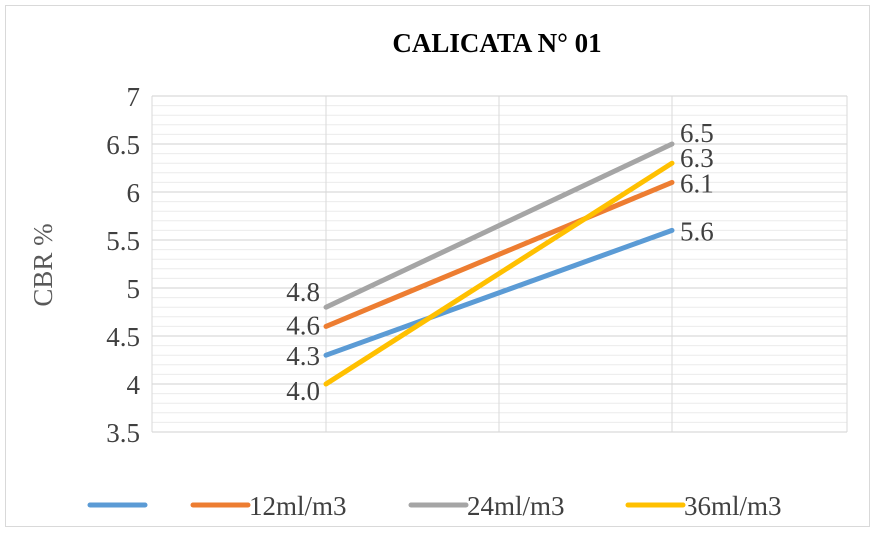 The image size is (877, 533). What do you see at coordinates (134, 385) in the screenshot?
I see `y-tick-label: 4` at bounding box center [134, 385].